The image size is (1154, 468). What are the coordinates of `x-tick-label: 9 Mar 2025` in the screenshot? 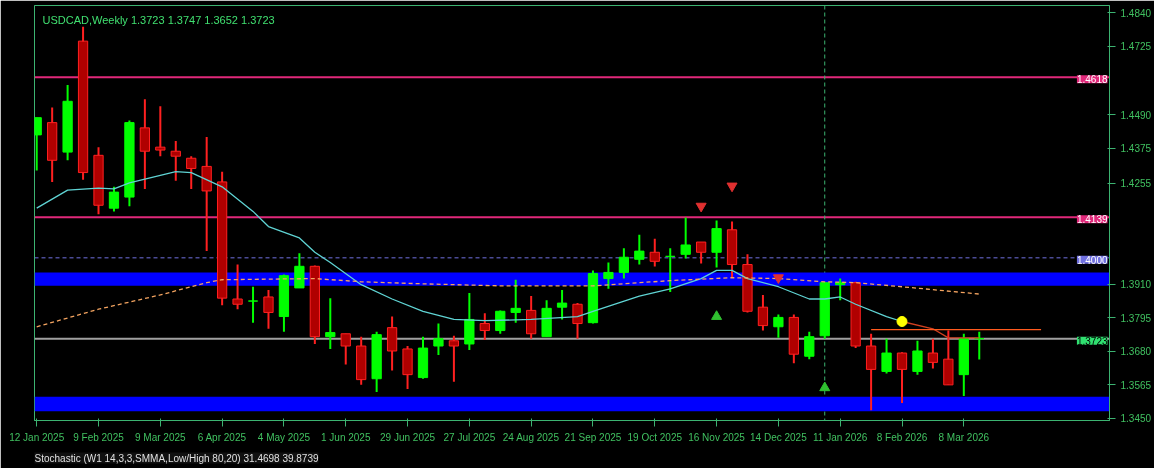 It's located at (161, 437).